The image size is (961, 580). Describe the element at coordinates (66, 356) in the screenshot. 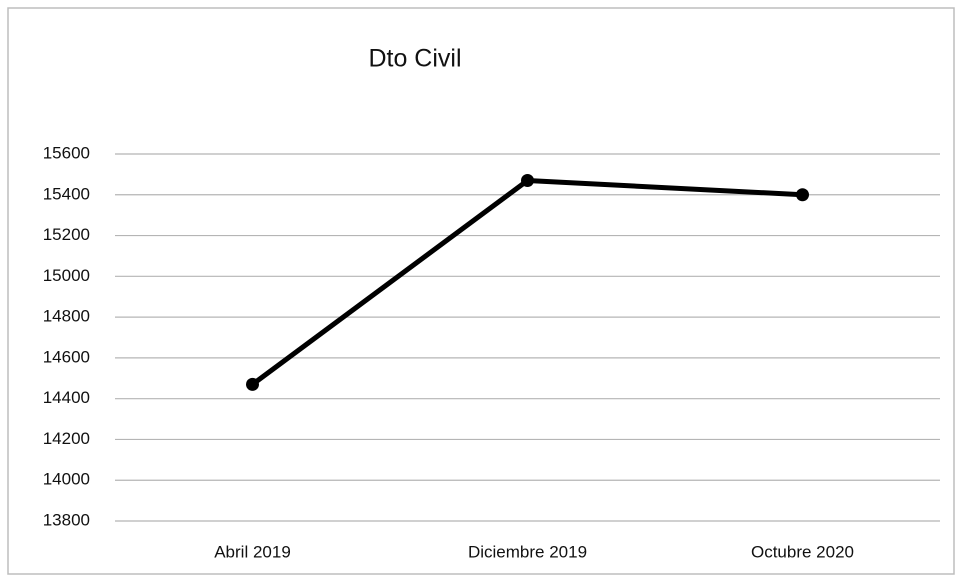

I see `y-tick-label: 14600` at that location.